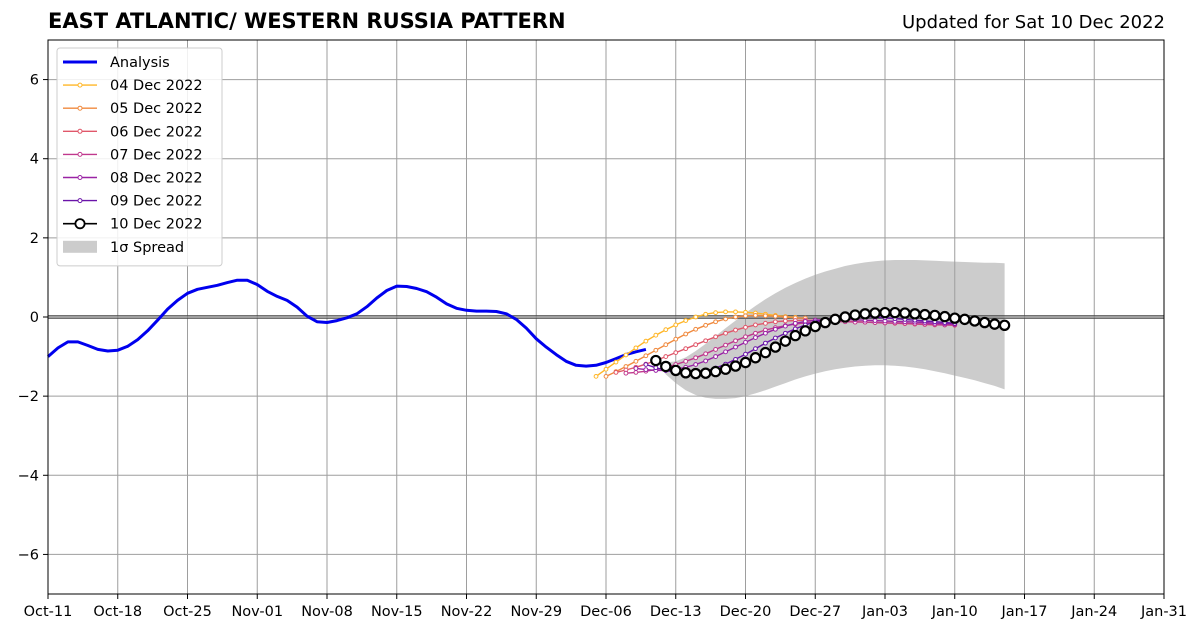 This screenshot has height=633, width=1202. Describe the element at coordinates (830, 343) in the screenshot. I see `series-10-dec-2022` at that location.